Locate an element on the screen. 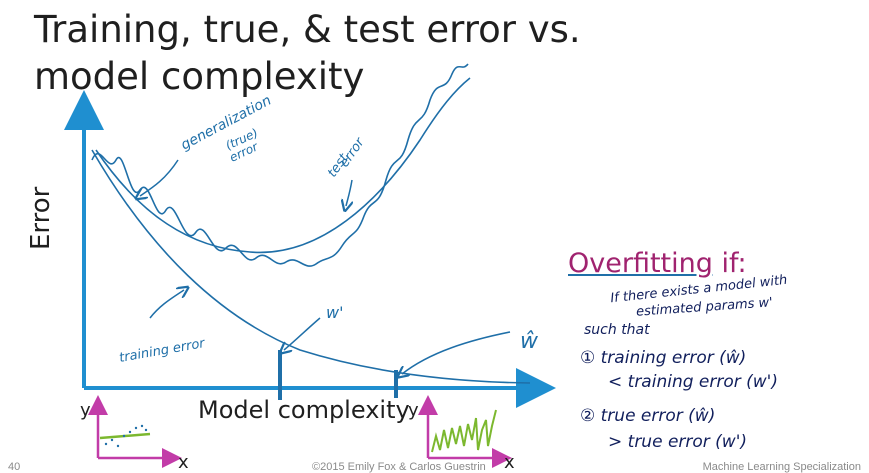 The image size is (869, 473). slide-title-line-1: Training, true, & test error vs. is located at coordinates (307, 29).